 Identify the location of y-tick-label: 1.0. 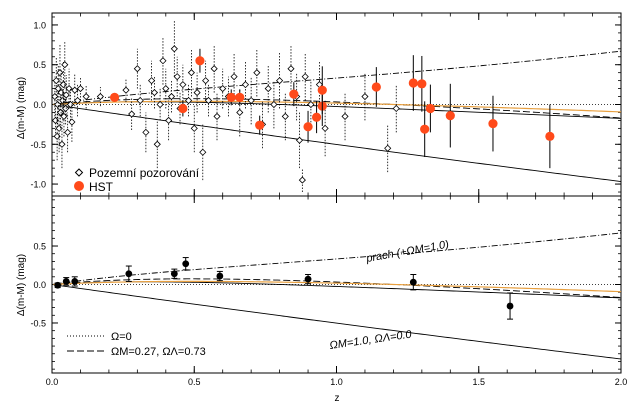
(39, 25).